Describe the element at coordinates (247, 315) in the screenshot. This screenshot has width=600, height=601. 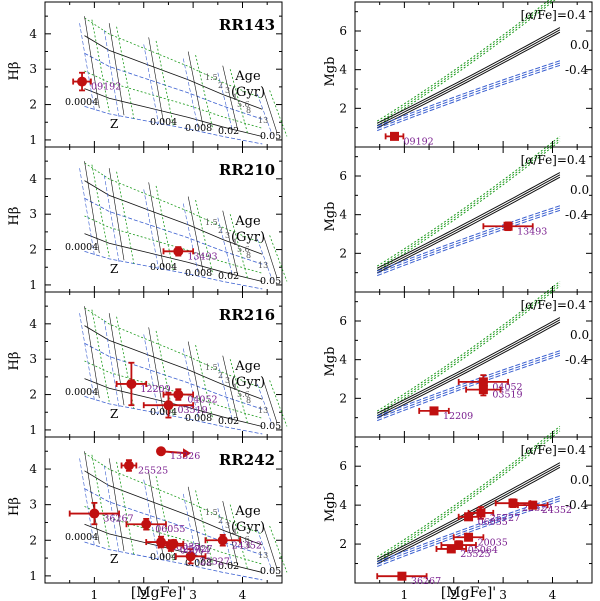
I see `panel-title: RR216` at that location.